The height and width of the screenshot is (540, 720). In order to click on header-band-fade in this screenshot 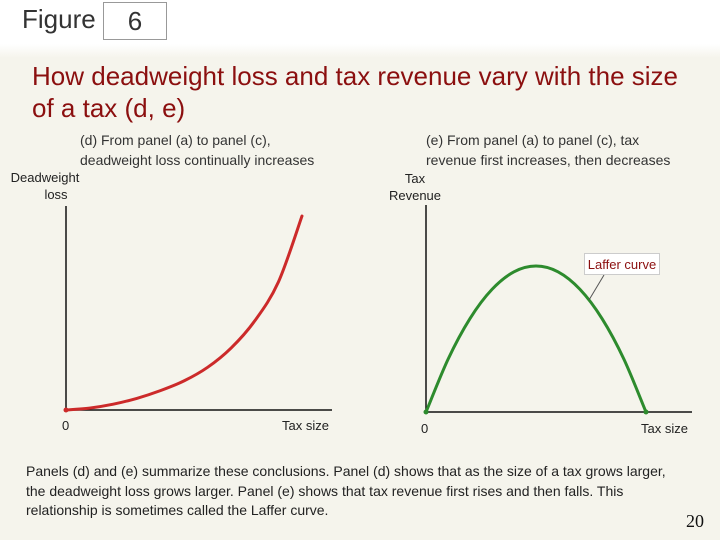, I will do `click(360, 51)`.